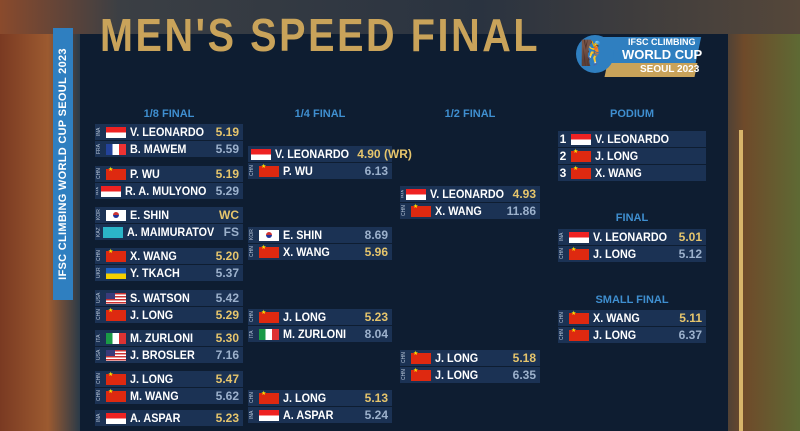 The image size is (800, 431). I want to click on race-time: 11.86, so click(521, 211).